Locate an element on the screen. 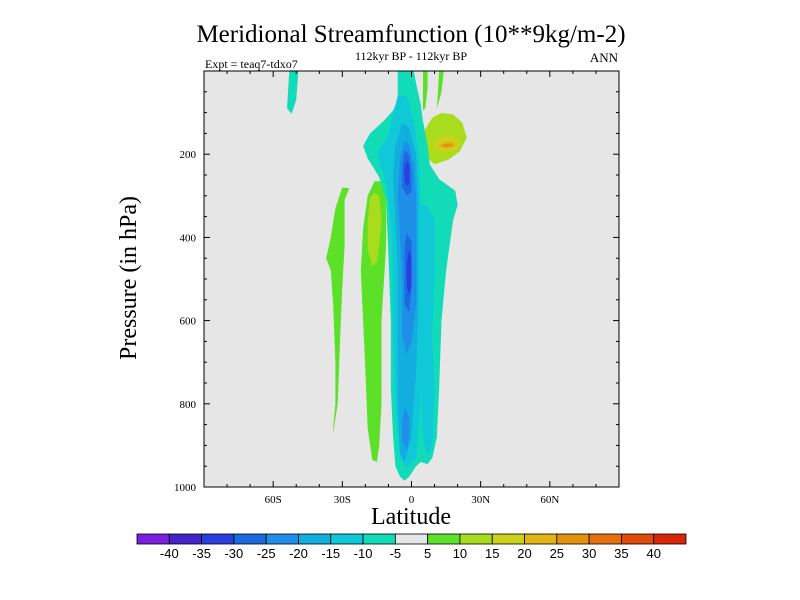 The width and height of the screenshot is (800, 600). colorbar-label: -40 is located at coordinates (169, 553).